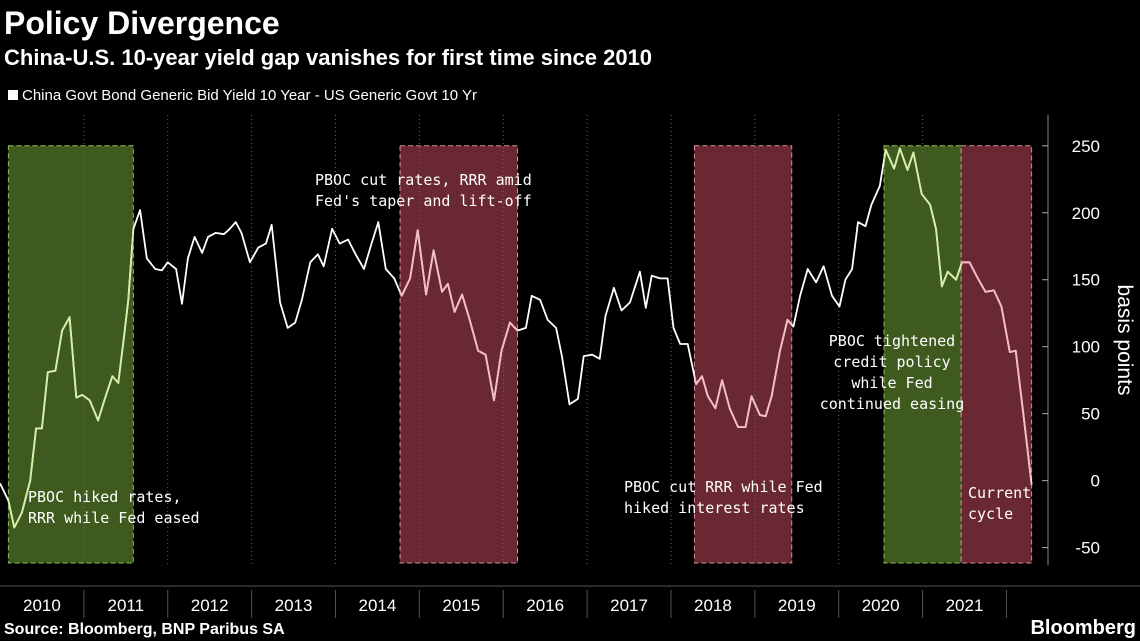  What do you see at coordinates (1086, 280) in the screenshot?
I see `y-tick-label: 150` at bounding box center [1086, 280].